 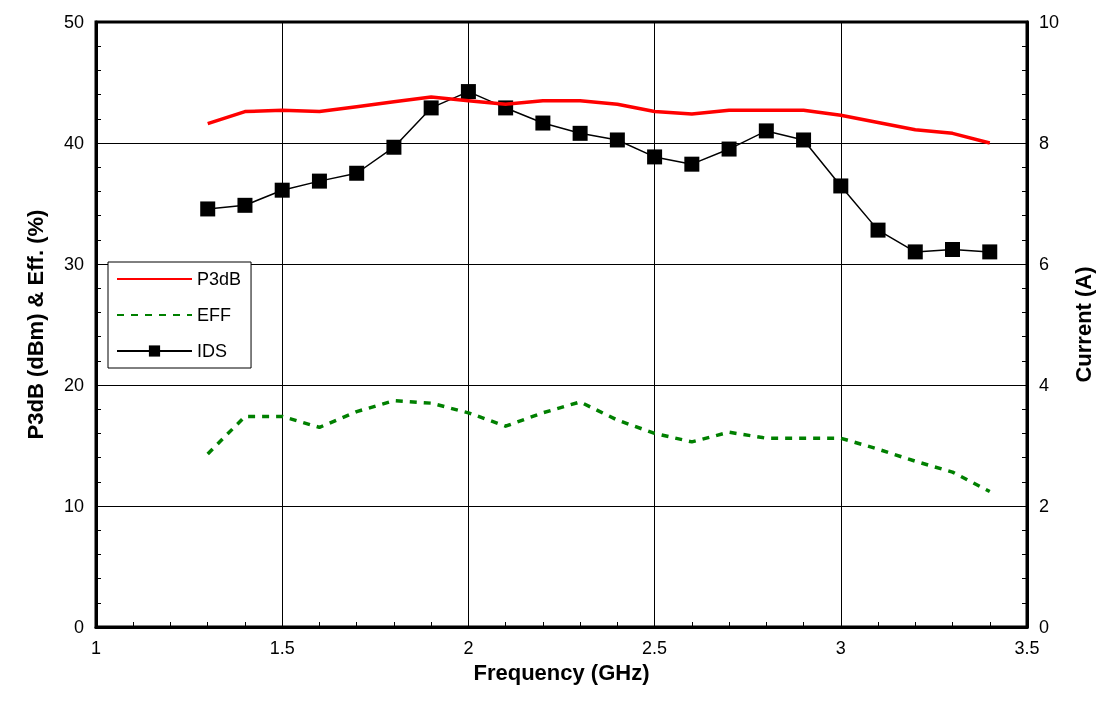 I want to click on y2-tick-label: 4, so click(x=1044, y=385).